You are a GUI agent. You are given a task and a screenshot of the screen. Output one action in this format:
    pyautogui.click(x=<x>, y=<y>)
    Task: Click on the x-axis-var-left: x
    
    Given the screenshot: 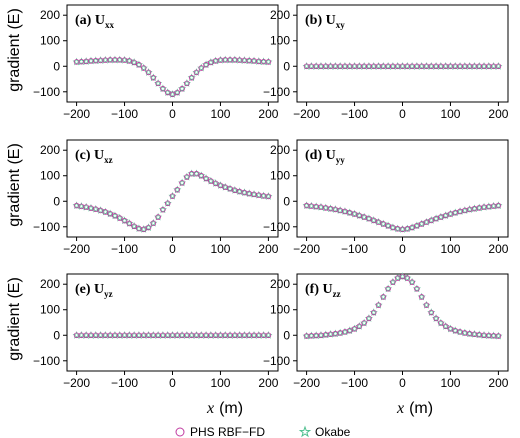 What is the action you would take?
    pyautogui.click(x=210, y=408)
    